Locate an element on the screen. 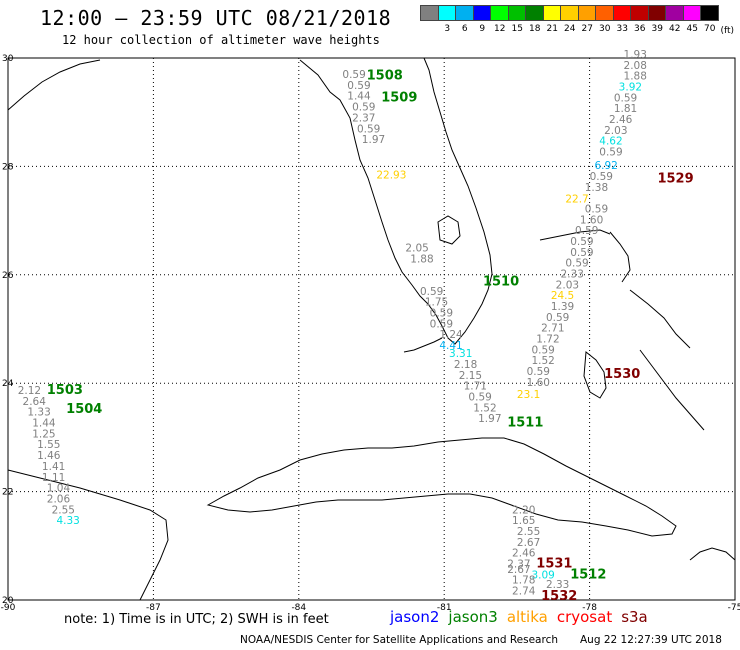  generation-timestamp: Aug 22 12:27:39 UTC 2018 is located at coordinates (651, 640).